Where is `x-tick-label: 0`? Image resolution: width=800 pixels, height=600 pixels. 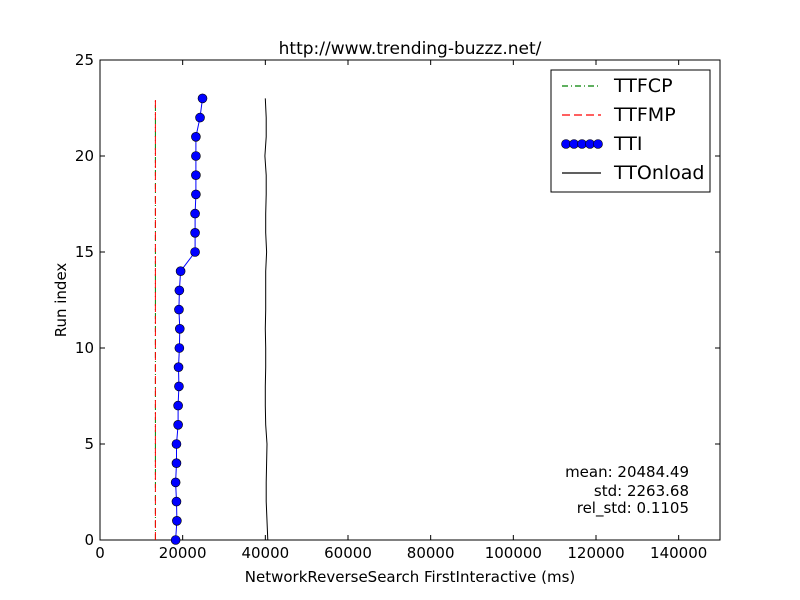
x-tick-label: 0 is located at coordinates (100, 553).